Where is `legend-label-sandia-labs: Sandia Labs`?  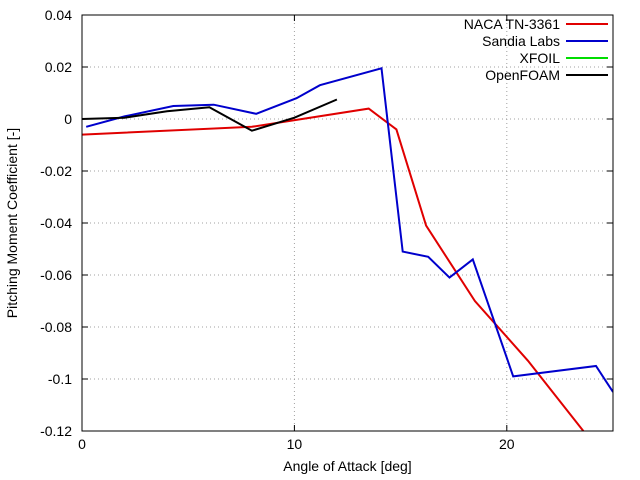 legend-label-sandia-labs: Sandia Labs is located at coordinates (521, 41).